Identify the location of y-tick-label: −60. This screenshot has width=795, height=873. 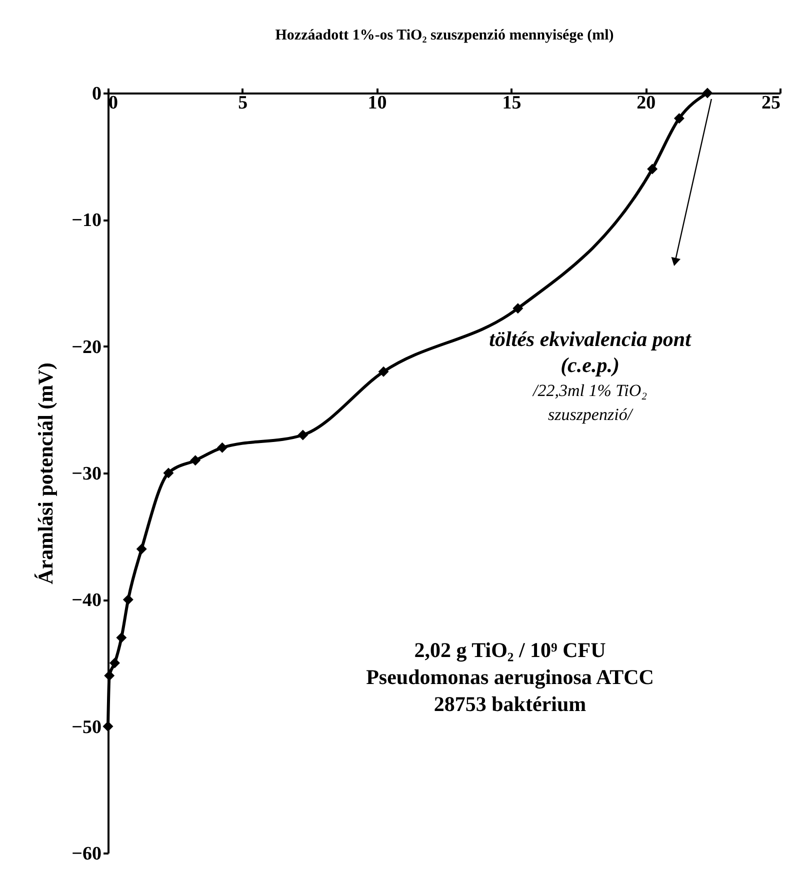
(87, 854).